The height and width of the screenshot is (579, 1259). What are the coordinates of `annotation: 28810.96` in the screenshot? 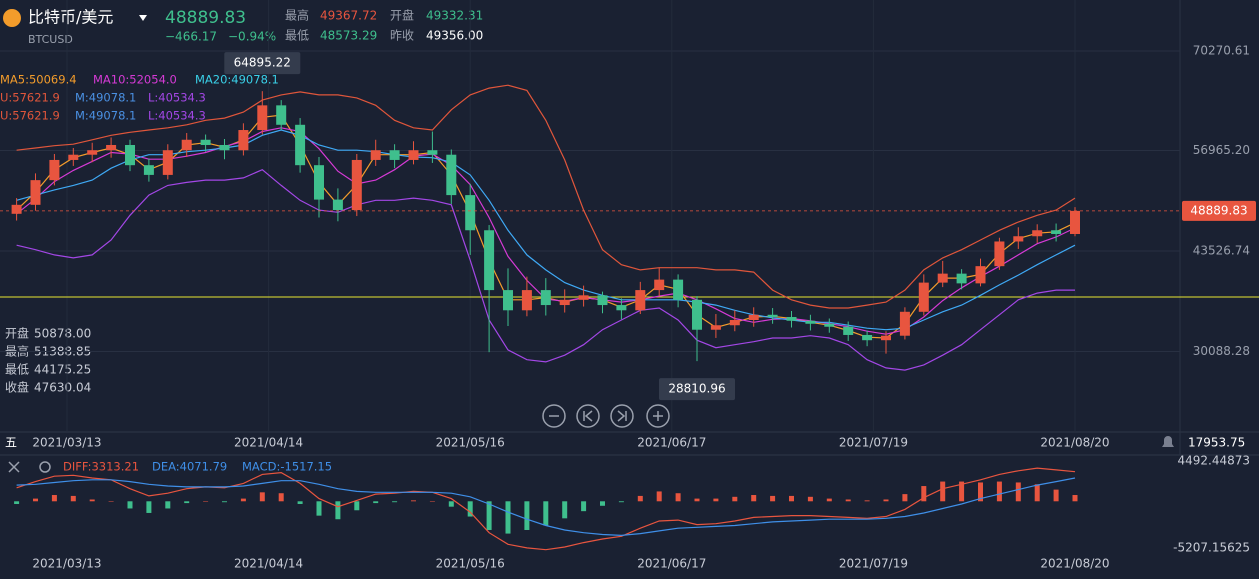 It's located at (696, 389).